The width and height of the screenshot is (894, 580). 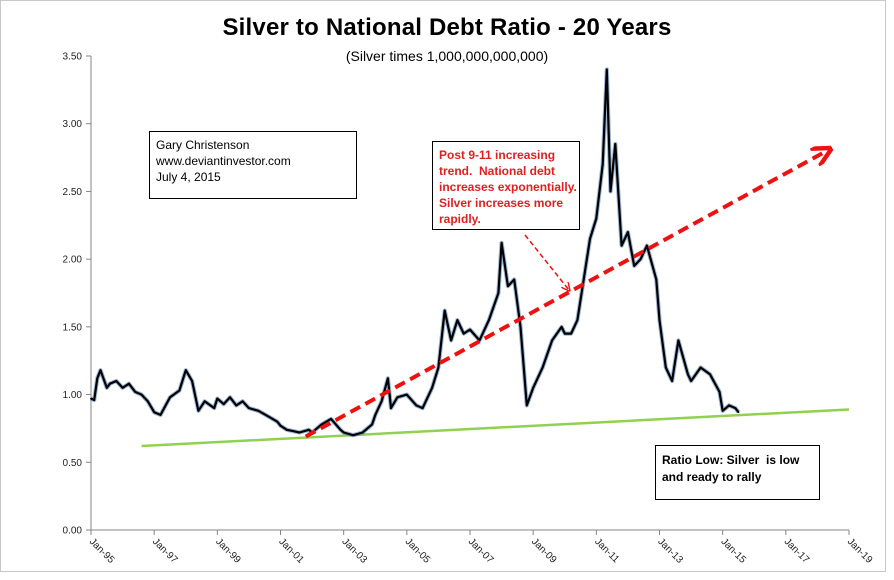 What do you see at coordinates (731, 460) in the screenshot?
I see `ratio-low-line-1: Ratio Low: Silver is low` at bounding box center [731, 460].